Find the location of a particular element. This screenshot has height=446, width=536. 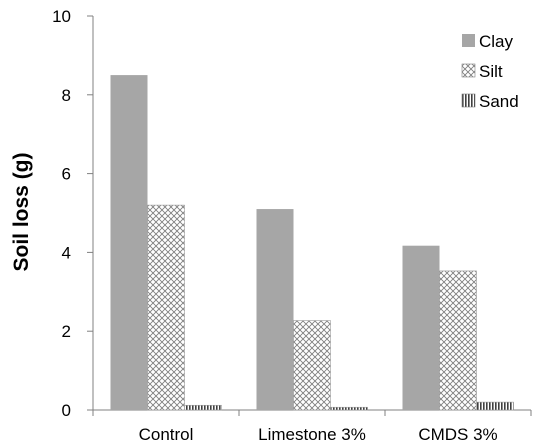

x-tick-label: CMDS 3% is located at coordinates (457, 434).